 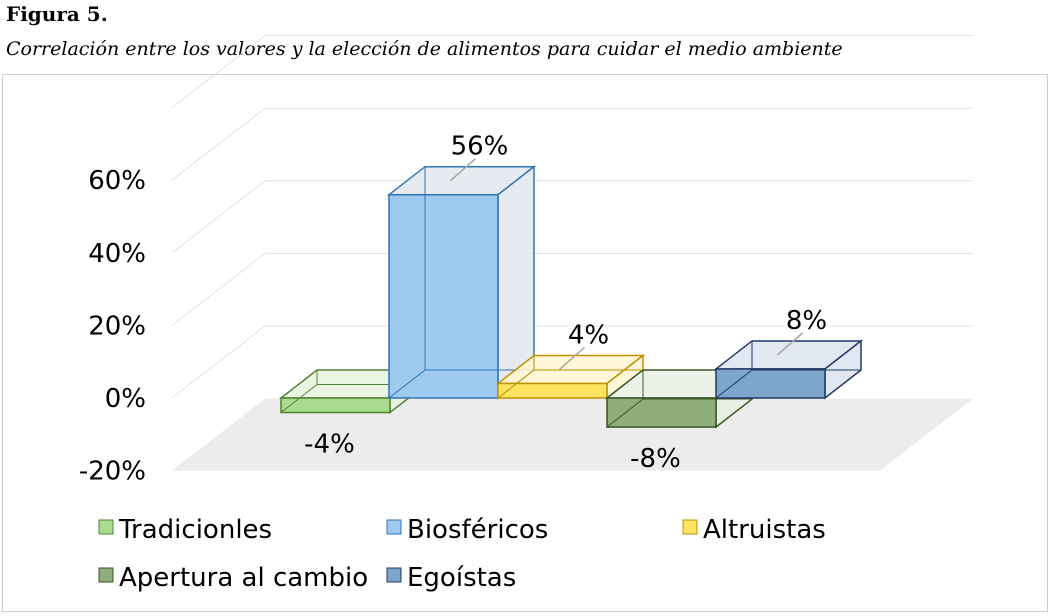 I want to click on y-tick-label: 20%, so click(x=117, y=326).